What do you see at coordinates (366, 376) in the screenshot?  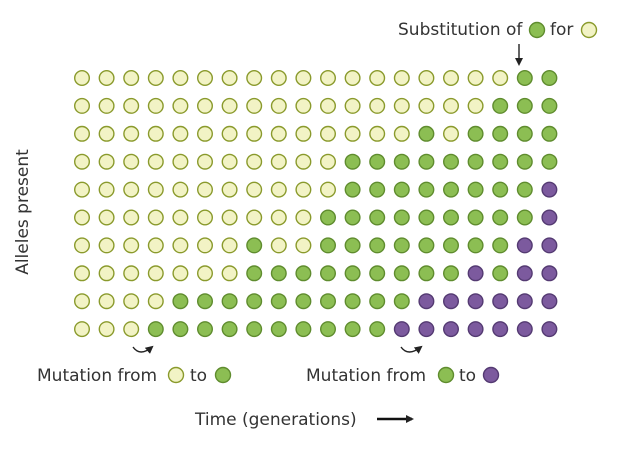 I see `mutation2-label-prefix: Mutation from` at bounding box center [366, 376].